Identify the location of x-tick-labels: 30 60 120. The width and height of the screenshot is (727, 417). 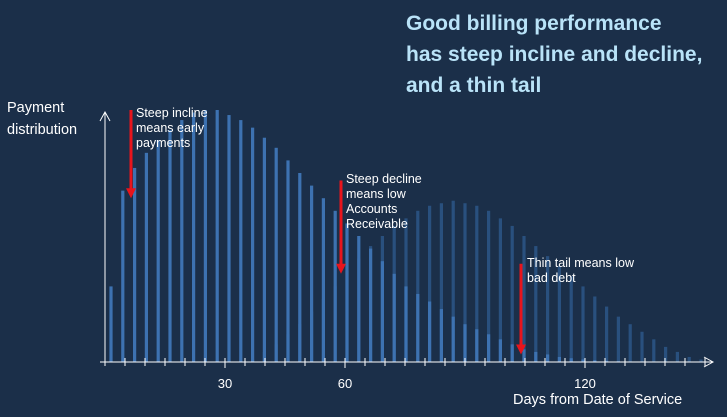
(407, 383).